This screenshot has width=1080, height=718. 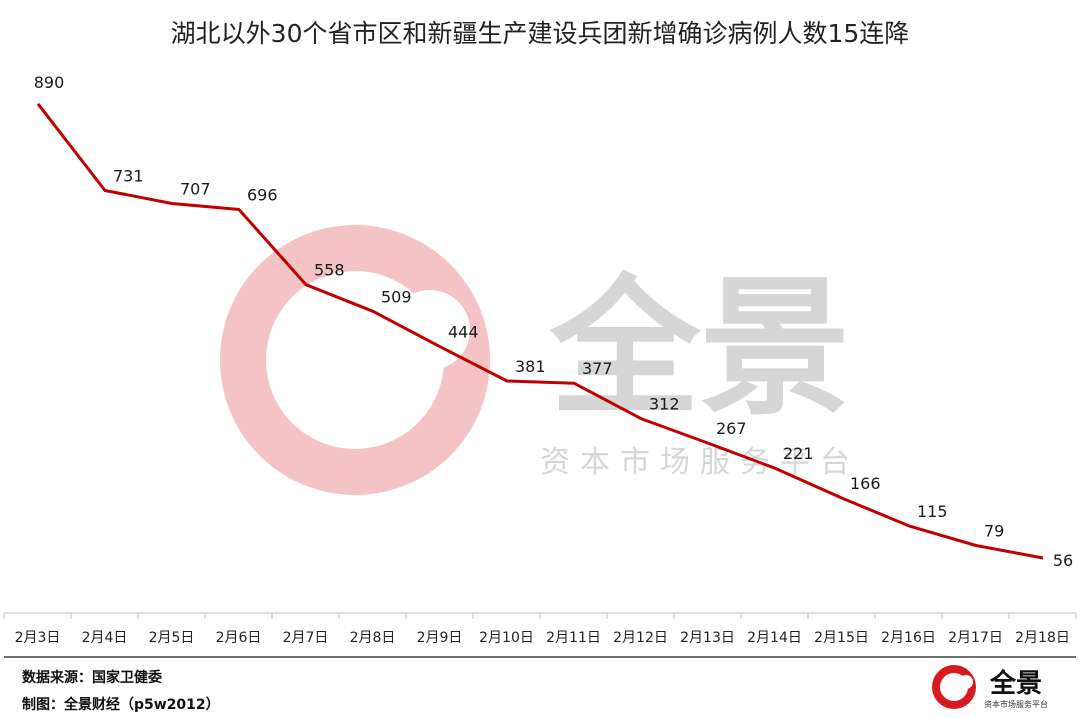 I want to click on watermark-logo-icon, so click(x=355, y=360).